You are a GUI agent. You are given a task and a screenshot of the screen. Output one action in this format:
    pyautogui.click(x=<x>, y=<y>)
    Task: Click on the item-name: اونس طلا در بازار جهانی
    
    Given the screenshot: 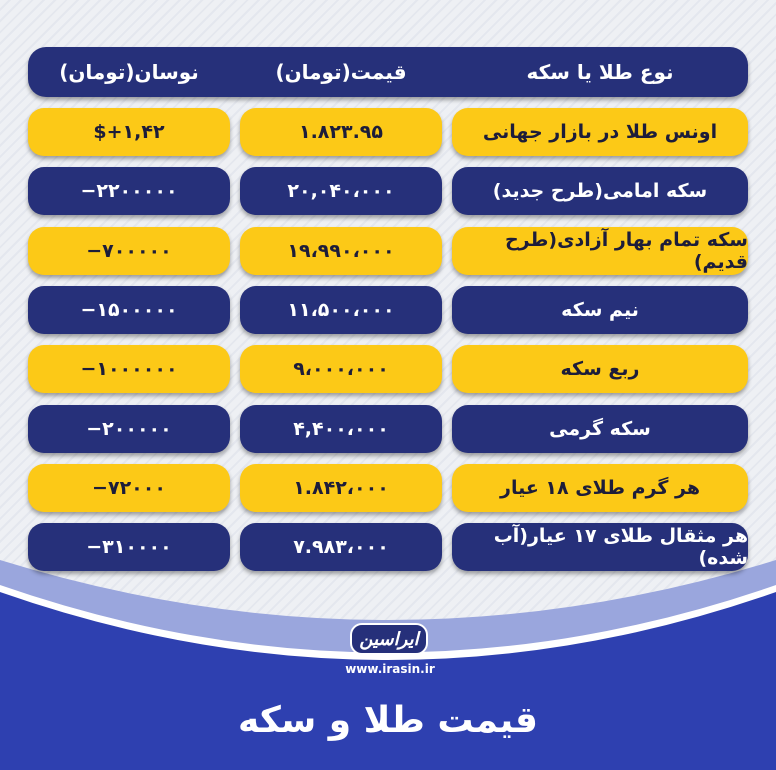 What is the action you would take?
    pyautogui.click(x=600, y=132)
    